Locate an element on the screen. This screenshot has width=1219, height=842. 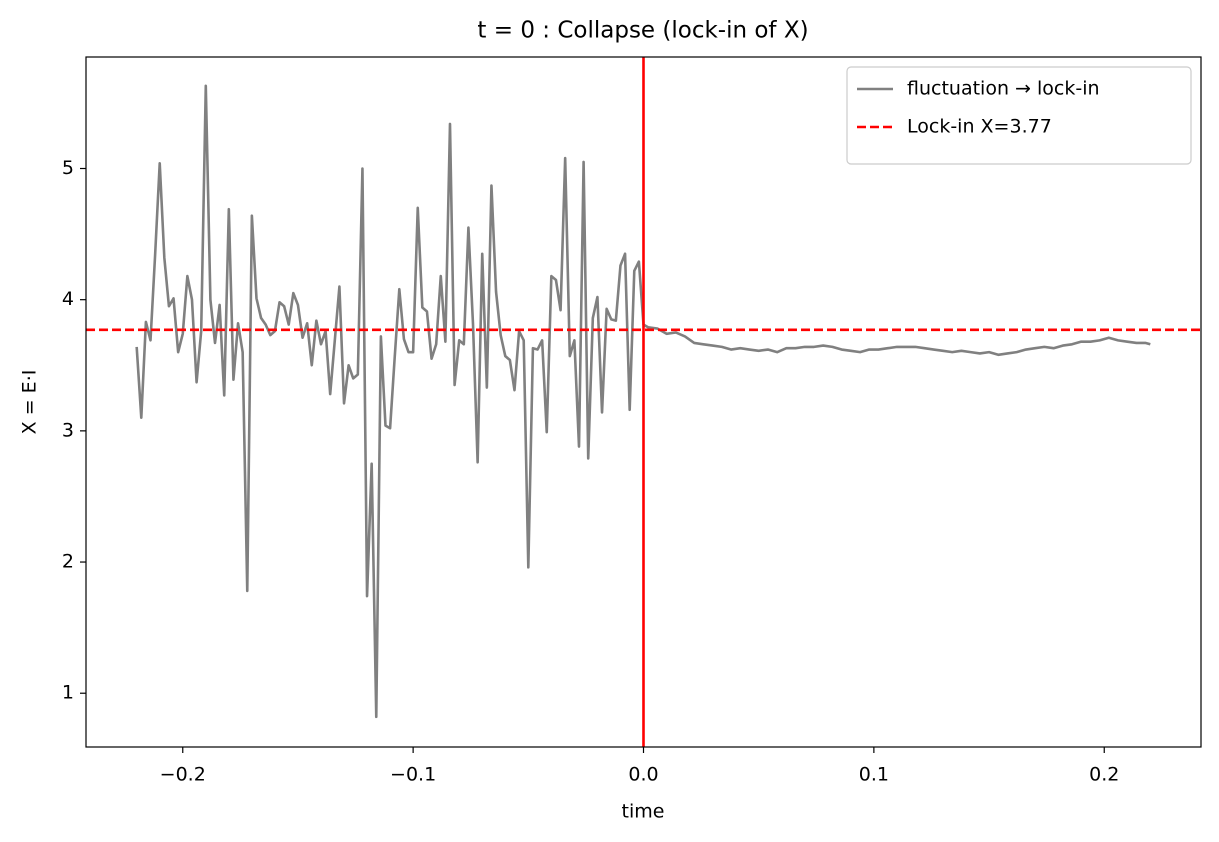
x-tick-label: 0.2 is located at coordinates (1104, 775).